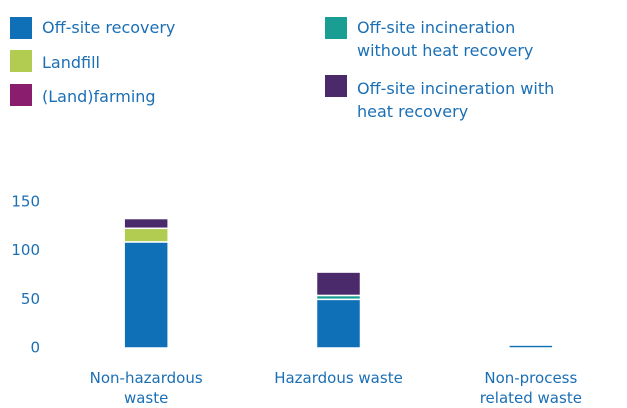  I want to click on y-tick-label: 150, so click(25, 202).